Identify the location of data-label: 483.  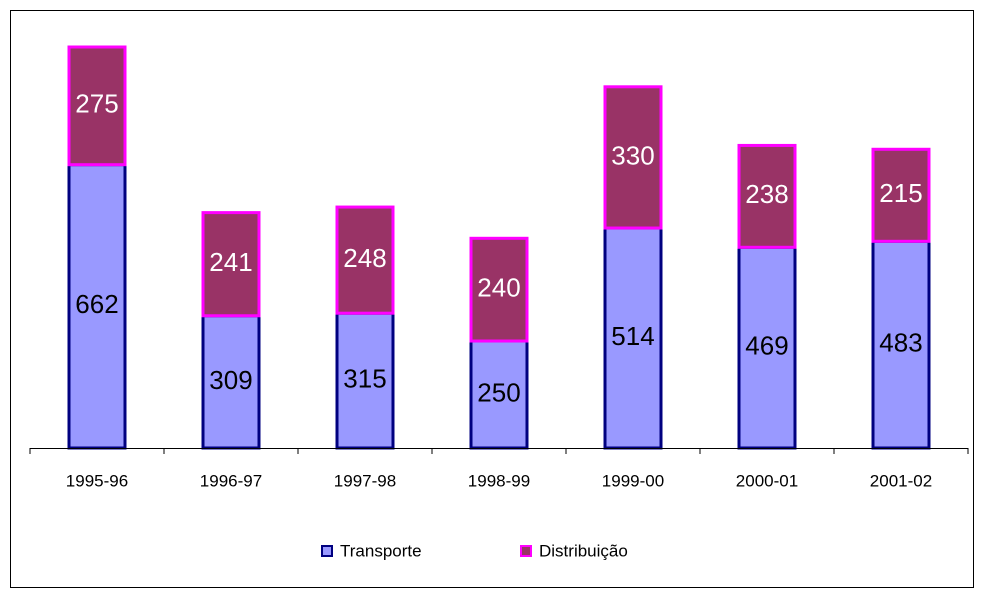
(900, 343).